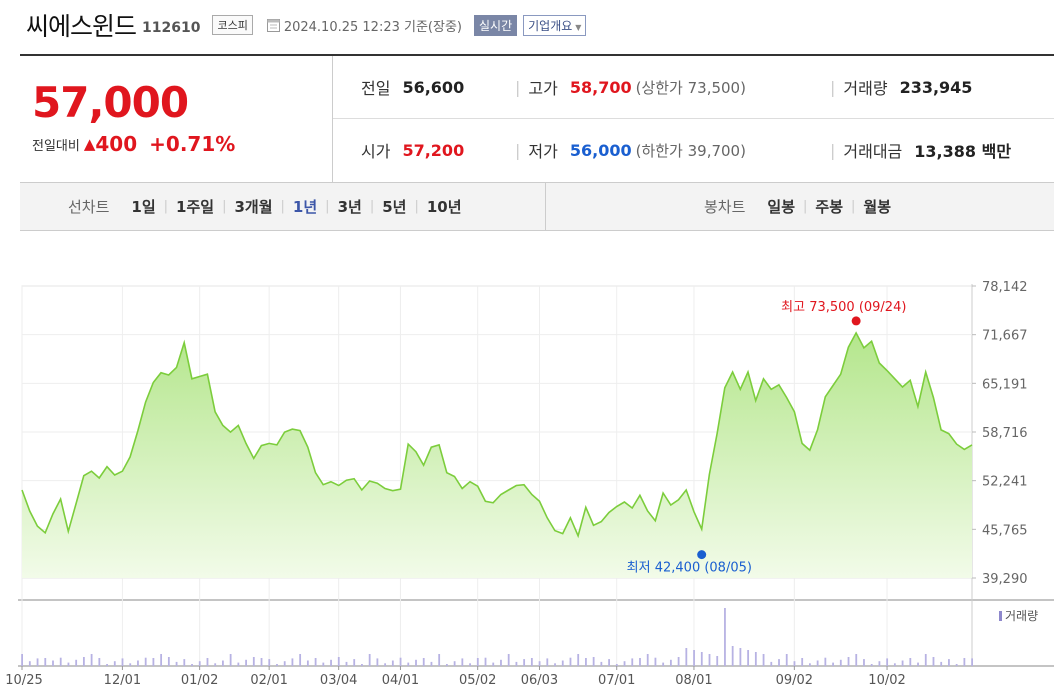  Describe the element at coordinates (702, 555) in the screenshot. I see `min-point-marker` at that location.